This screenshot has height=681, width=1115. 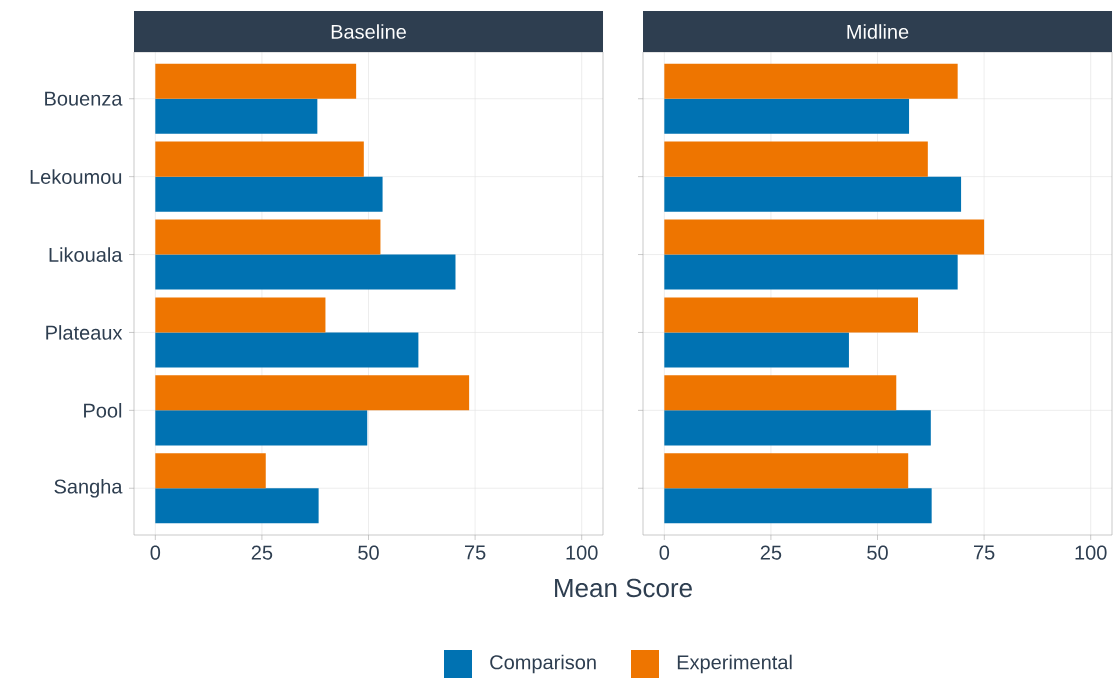 I want to click on y-tick-label: Bouenza, so click(x=84, y=98).